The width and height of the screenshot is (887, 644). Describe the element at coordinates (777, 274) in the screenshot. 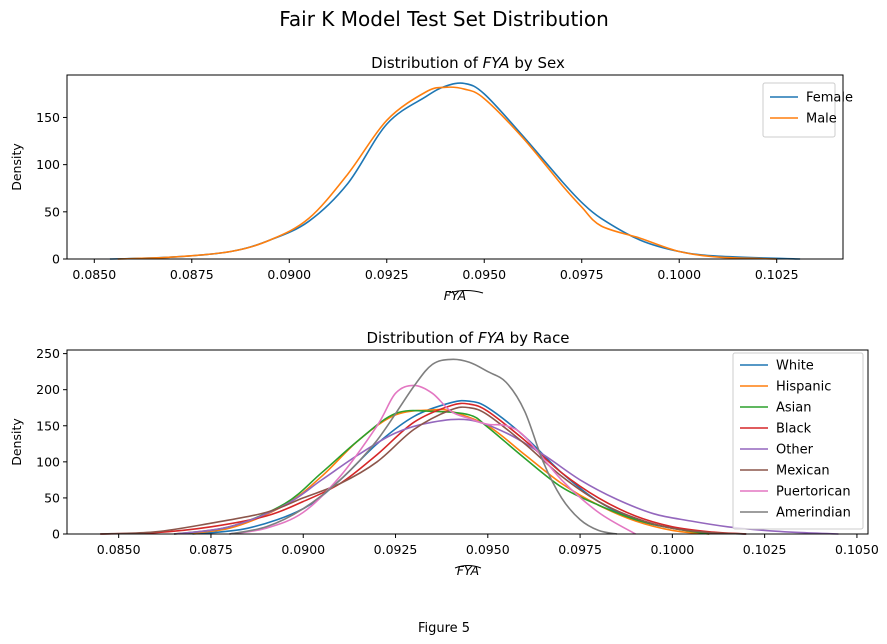

I see `x-tick-label-sex: 0.1025` at that location.